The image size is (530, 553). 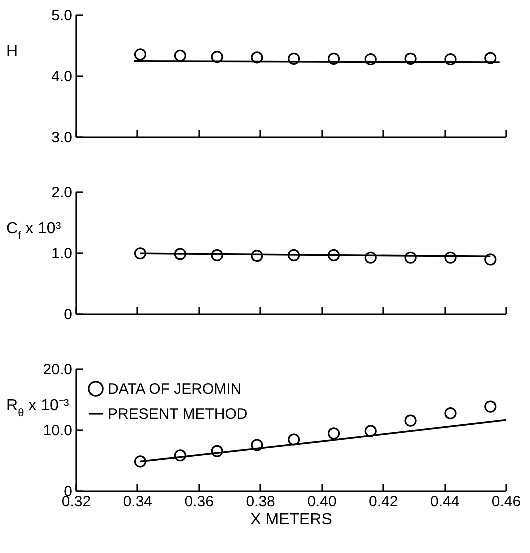 What do you see at coordinates (34, 231) in the screenshot?
I see `y-axis-title: C$_{f}$ x 10³` at bounding box center [34, 231].